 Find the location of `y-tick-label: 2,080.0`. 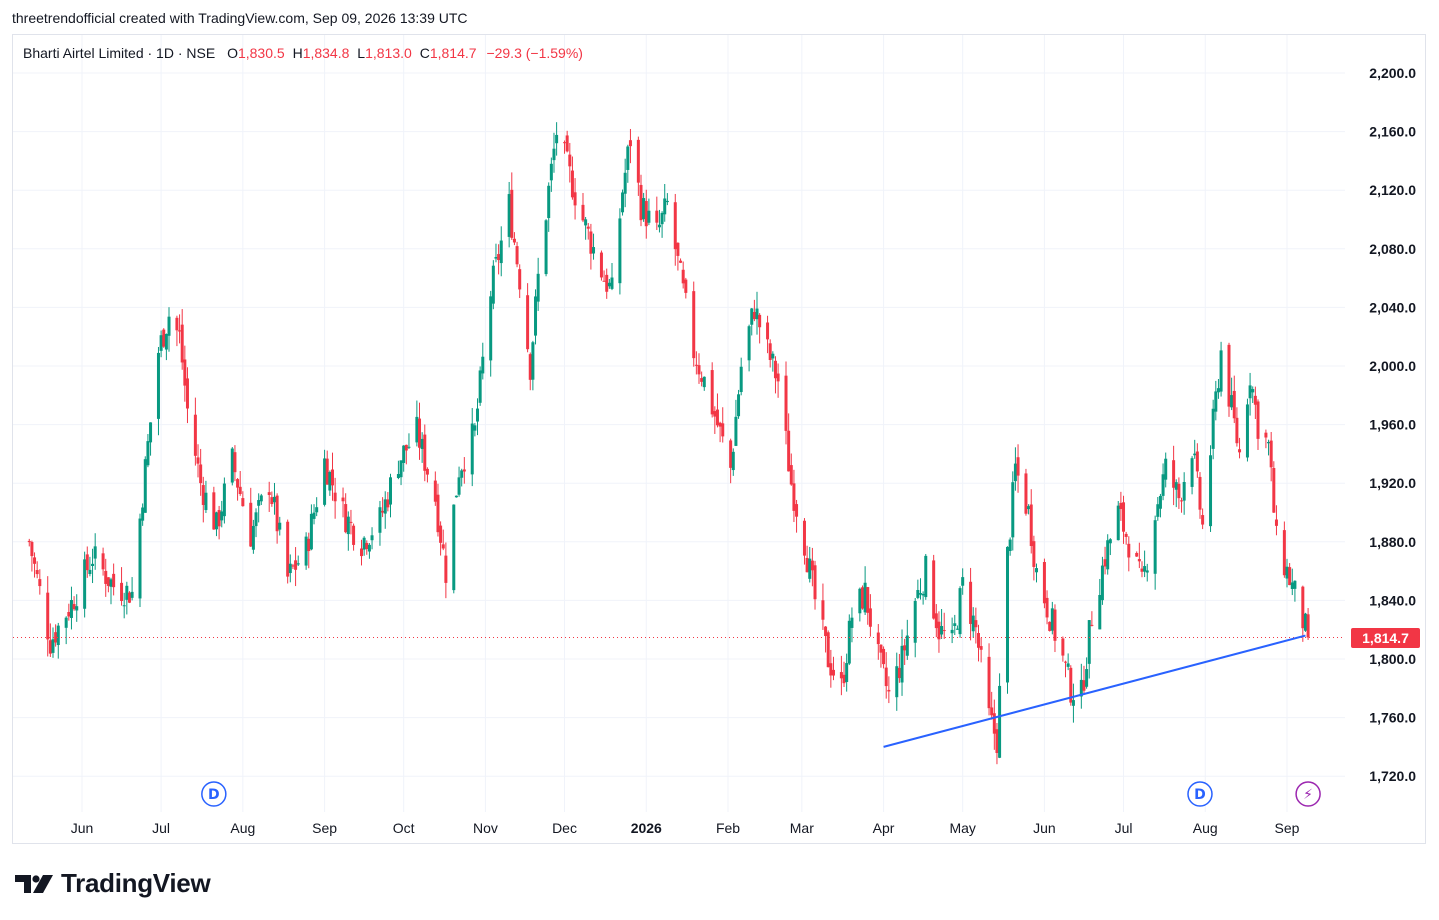

y-tick-label: 2,080.0 is located at coordinates (1392, 249).